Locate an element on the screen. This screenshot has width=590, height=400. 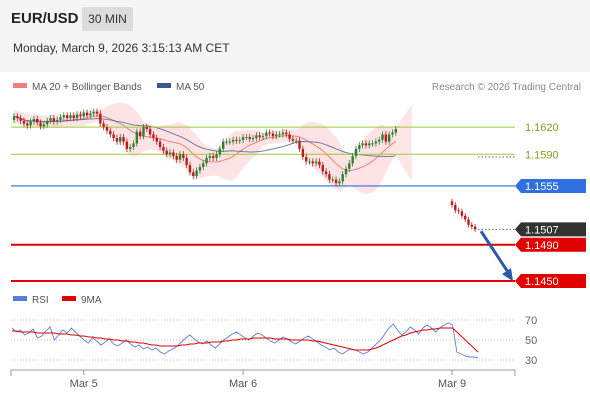
rsi-line is located at coordinates (245, 340).